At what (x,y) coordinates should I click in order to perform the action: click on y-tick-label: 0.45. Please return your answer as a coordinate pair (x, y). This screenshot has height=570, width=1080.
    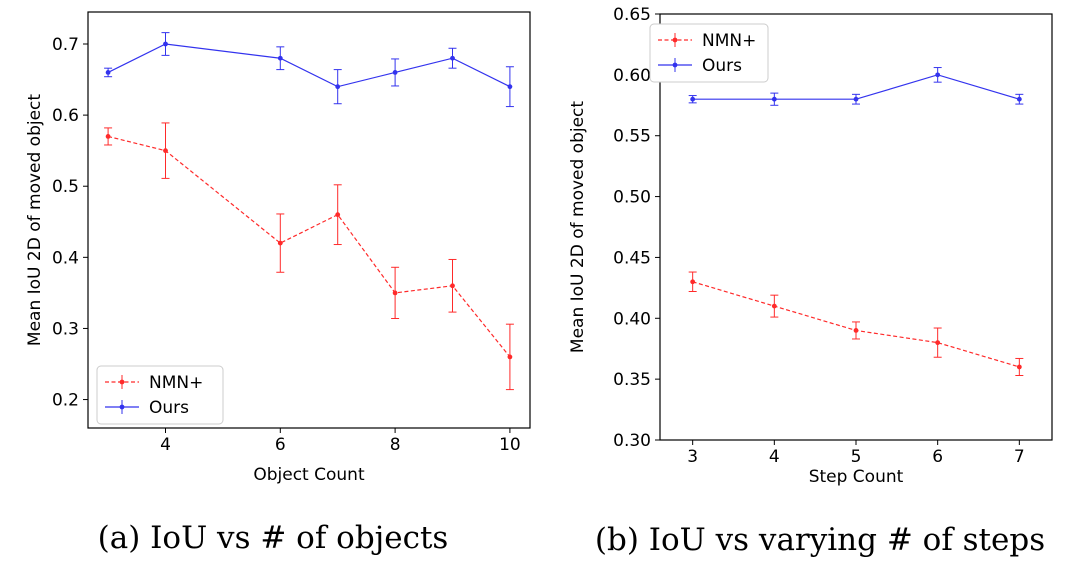
    Looking at the image, I should click on (632, 258).